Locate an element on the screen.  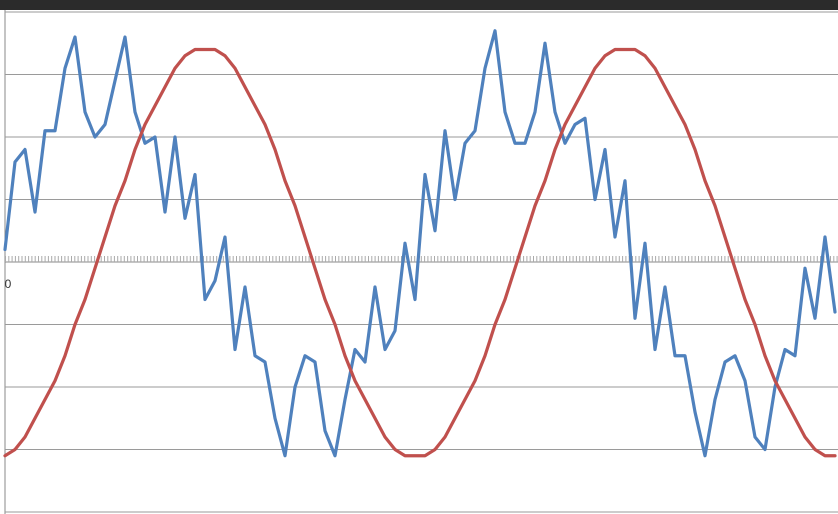
top-bar is located at coordinates (419, 5).